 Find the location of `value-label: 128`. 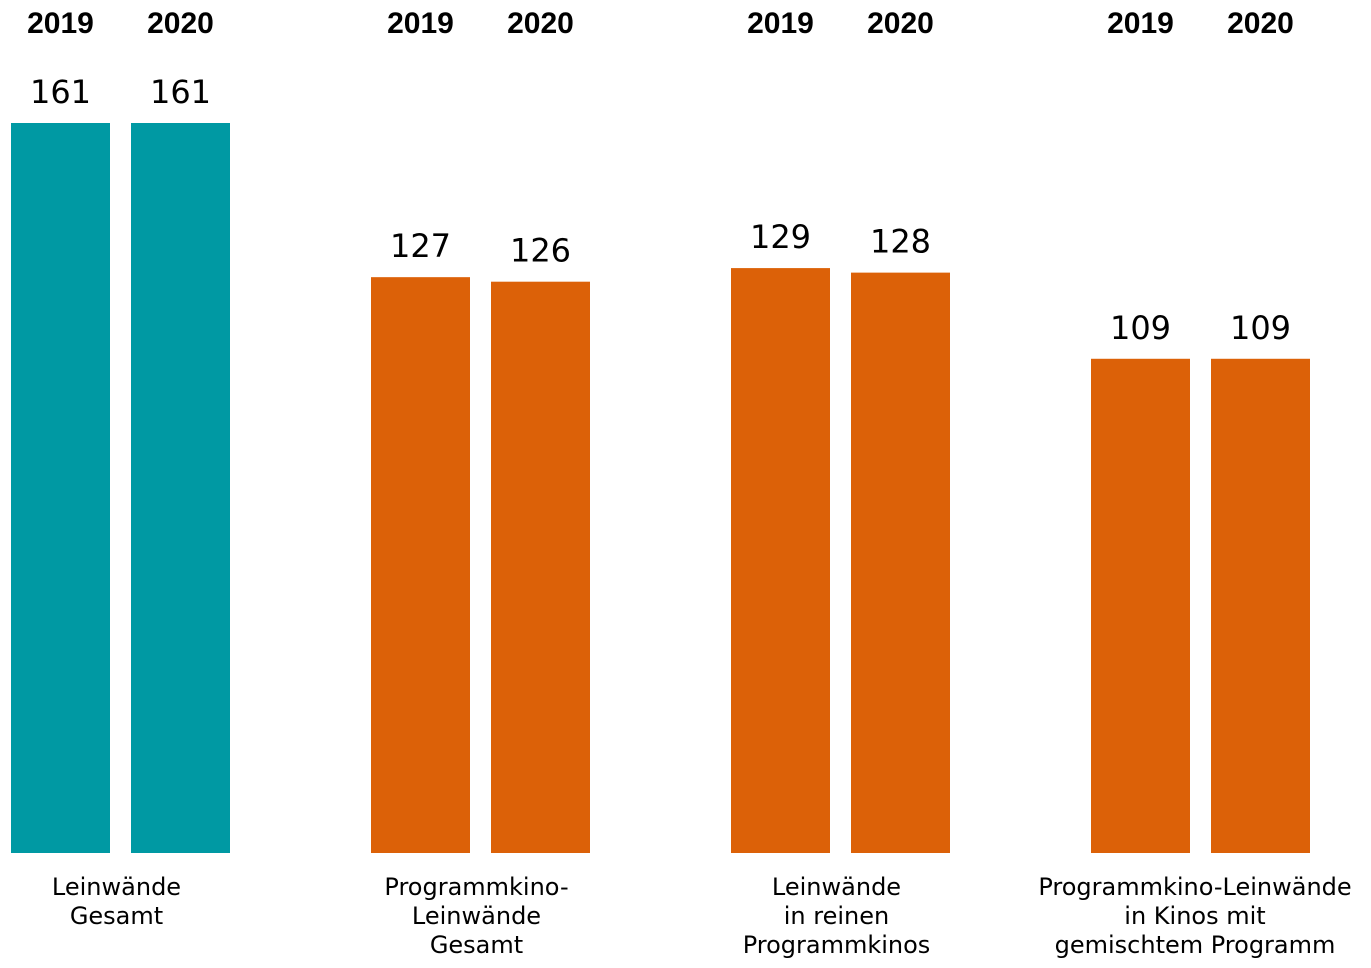

value-label: 128 is located at coordinates (900, 242).